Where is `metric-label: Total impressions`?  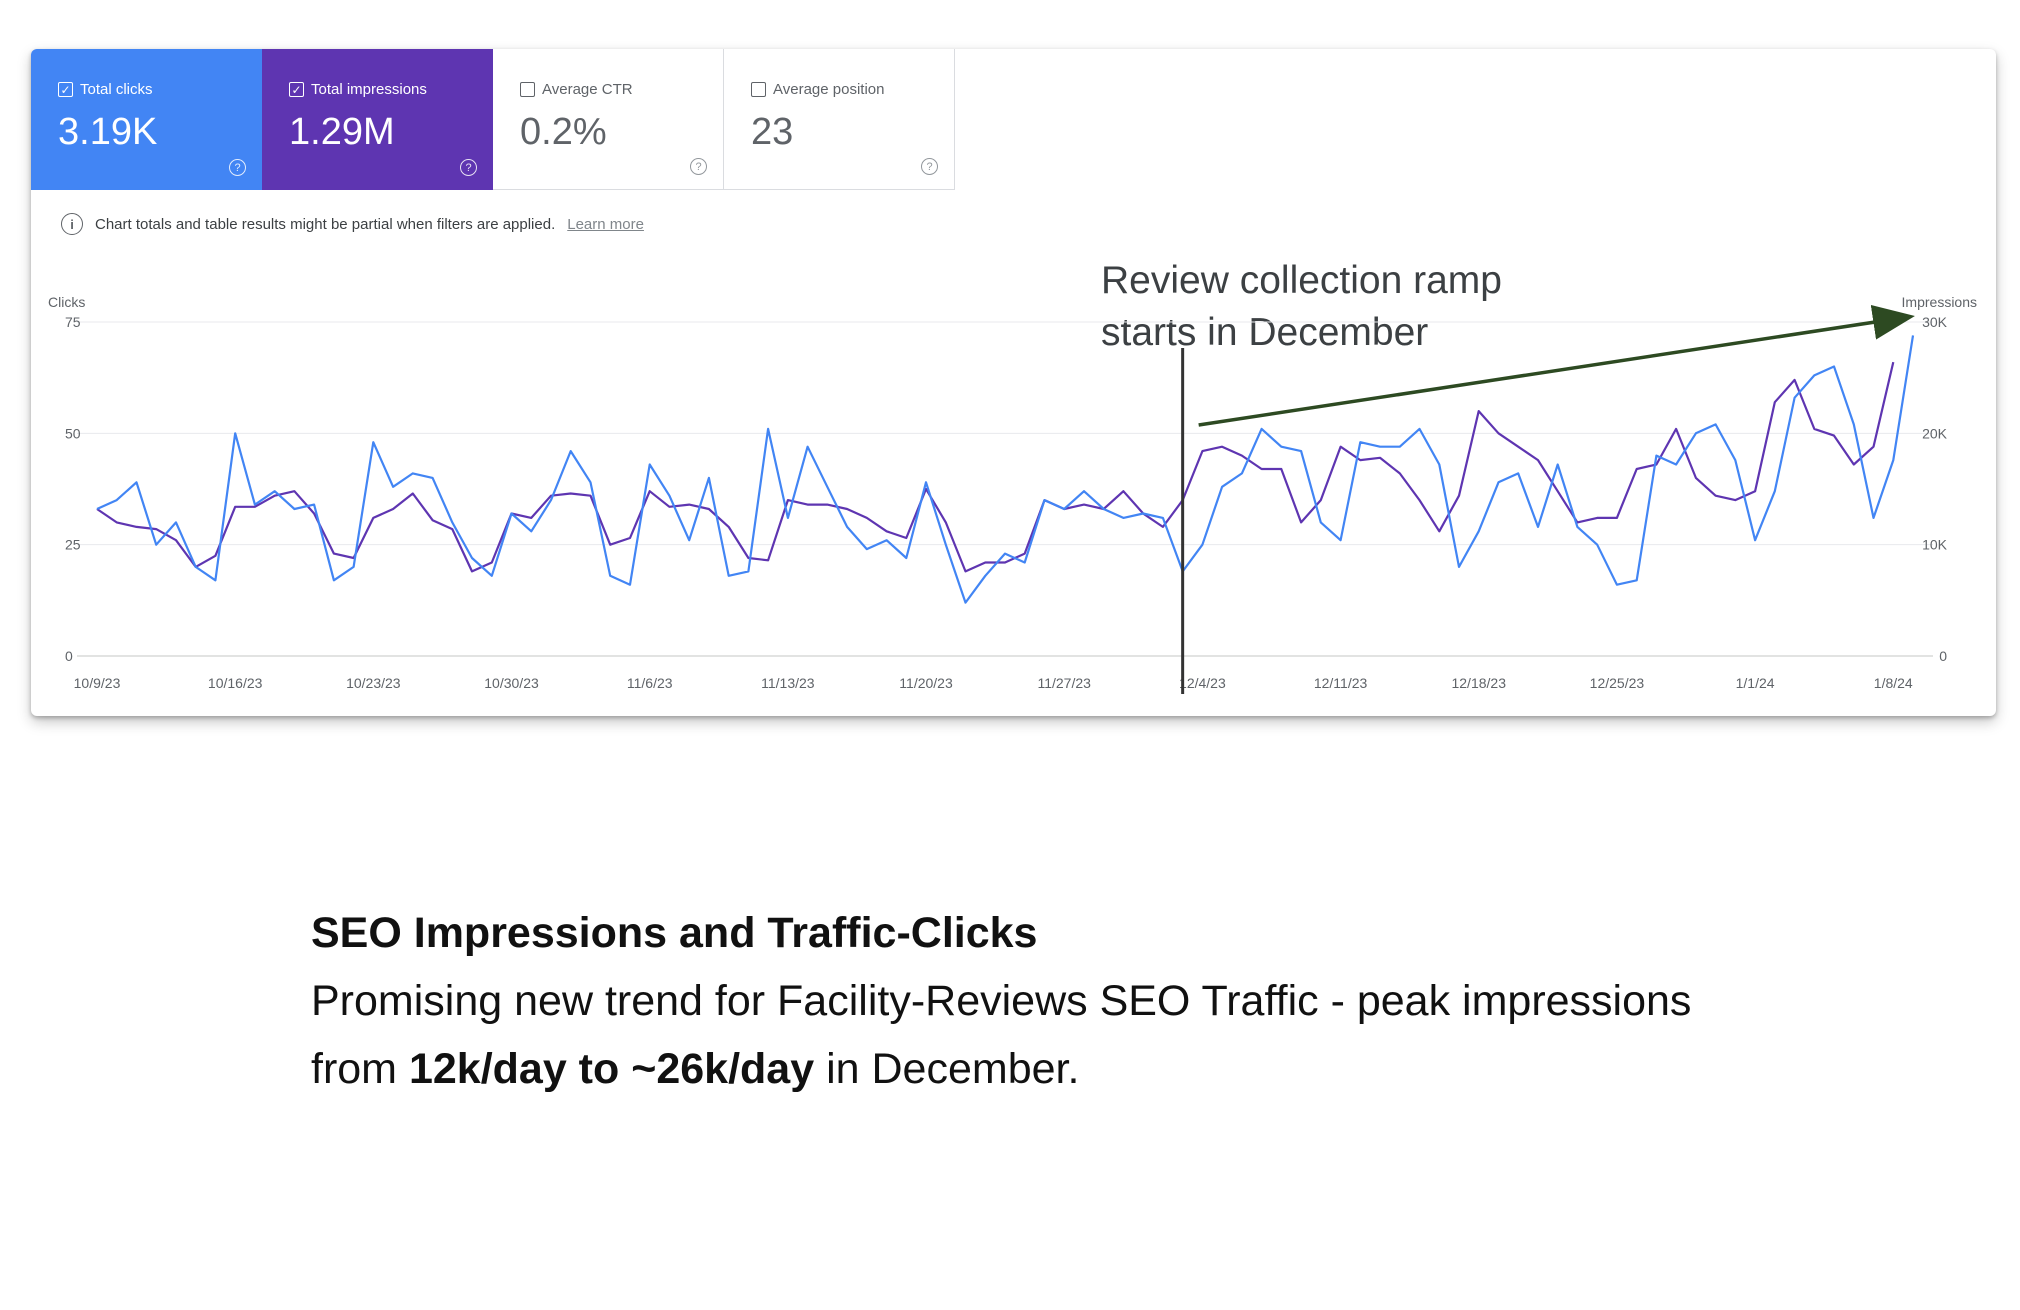
metric-label: Total impressions is located at coordinates (369, 89).